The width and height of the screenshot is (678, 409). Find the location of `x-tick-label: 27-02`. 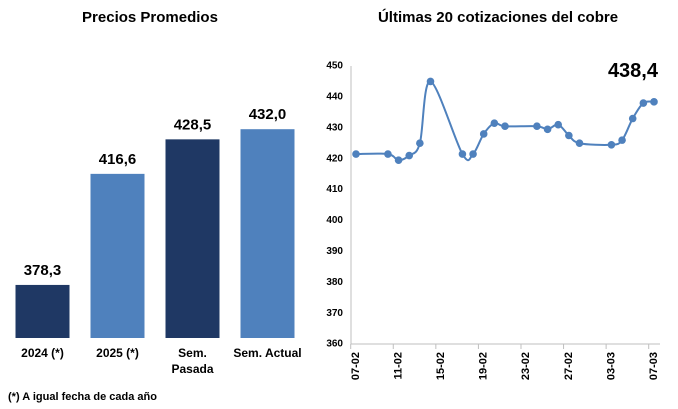

x-tick-label: 27-02 is located at coordinates (569, 366).